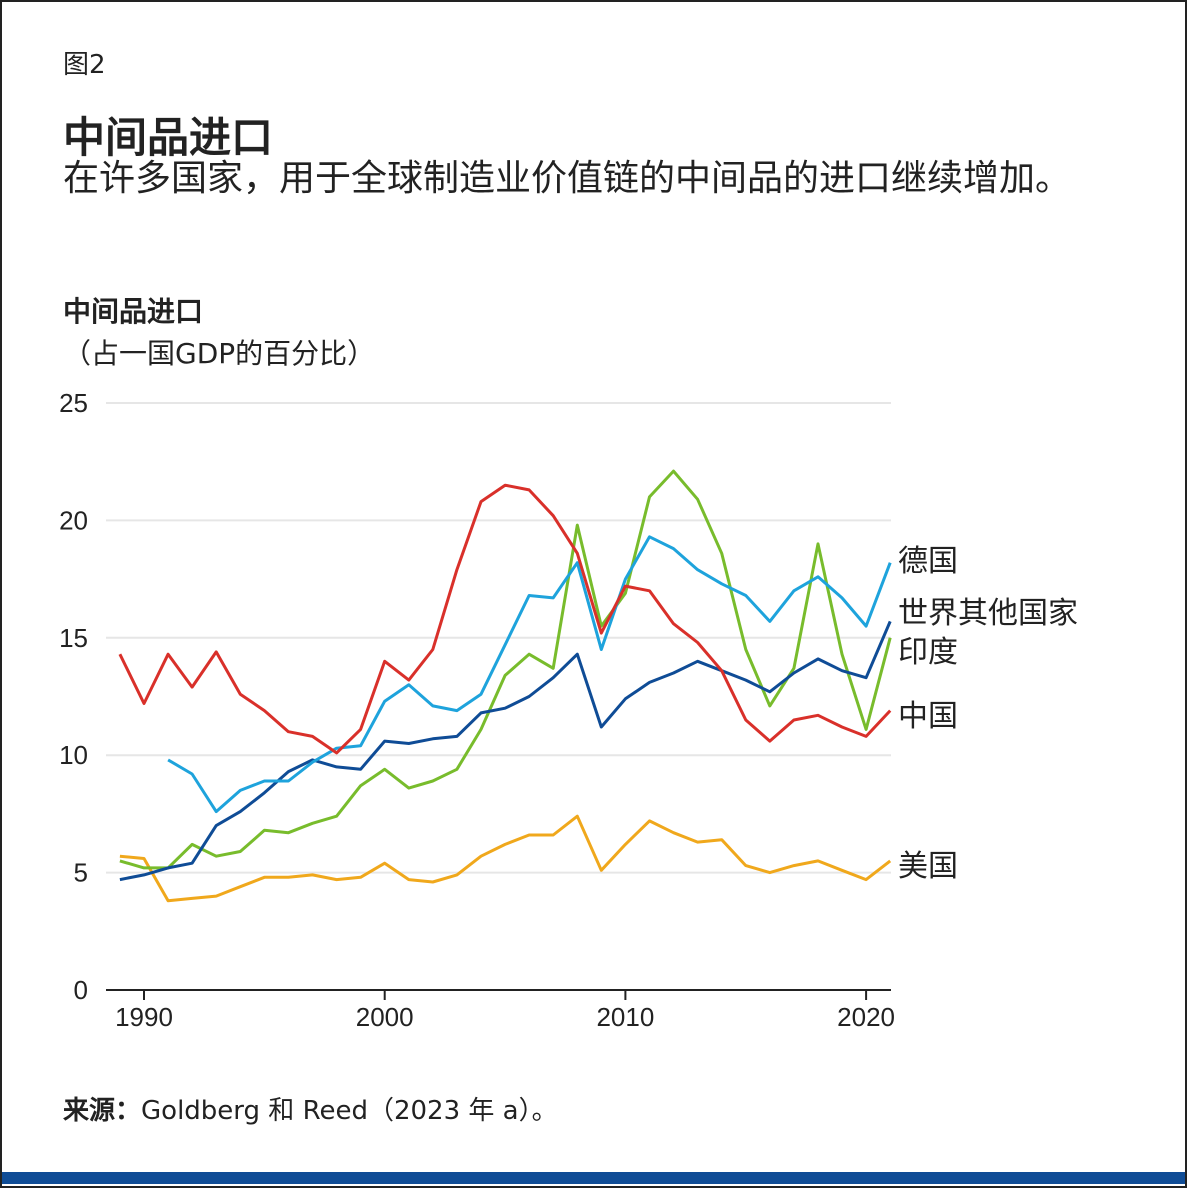  Describe the element at coordinates (593, 1178) in the screenshot. I see `bottom-accent-bar` at that location.